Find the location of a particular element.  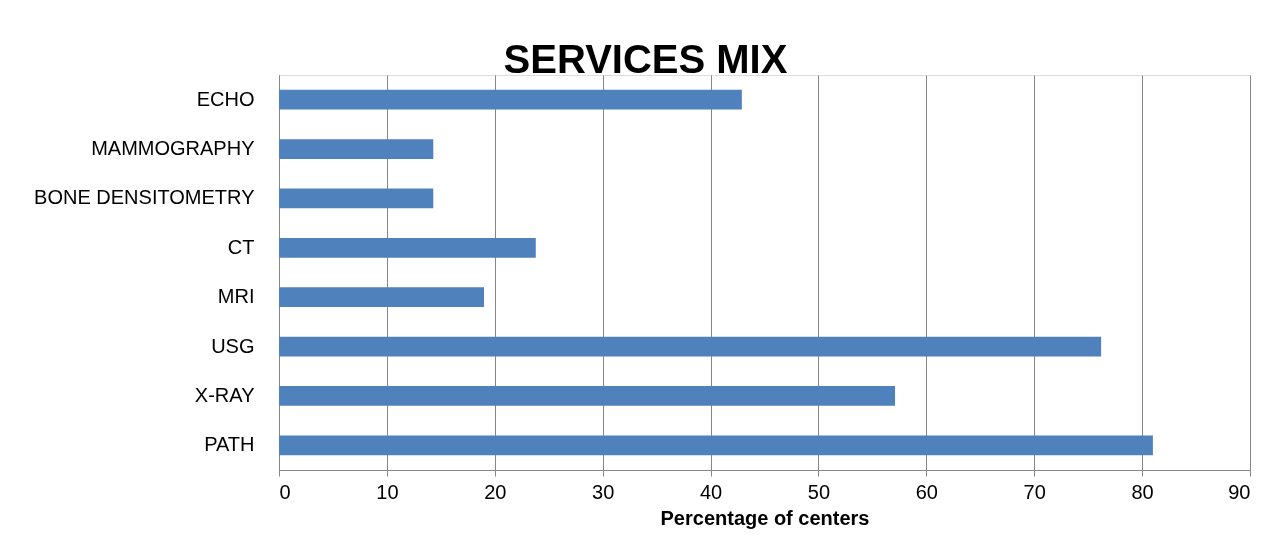

x-tick-label: 80 is located at coordinates (1142, 491).